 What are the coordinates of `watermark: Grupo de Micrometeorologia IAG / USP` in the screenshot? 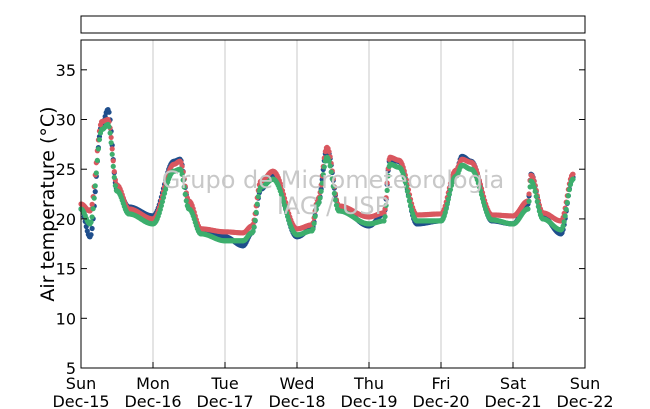 It's located at (333, 193).